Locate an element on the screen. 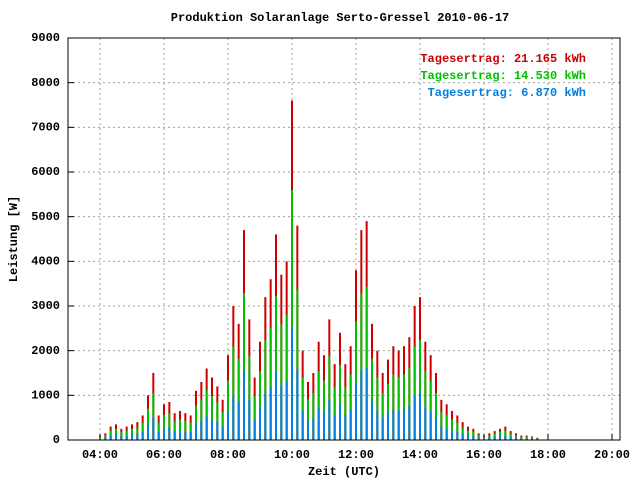 Image resolution: width=640 pixels, height=480 pixels. x-tick-label: 12:00 is located at coordinates (356, 455).